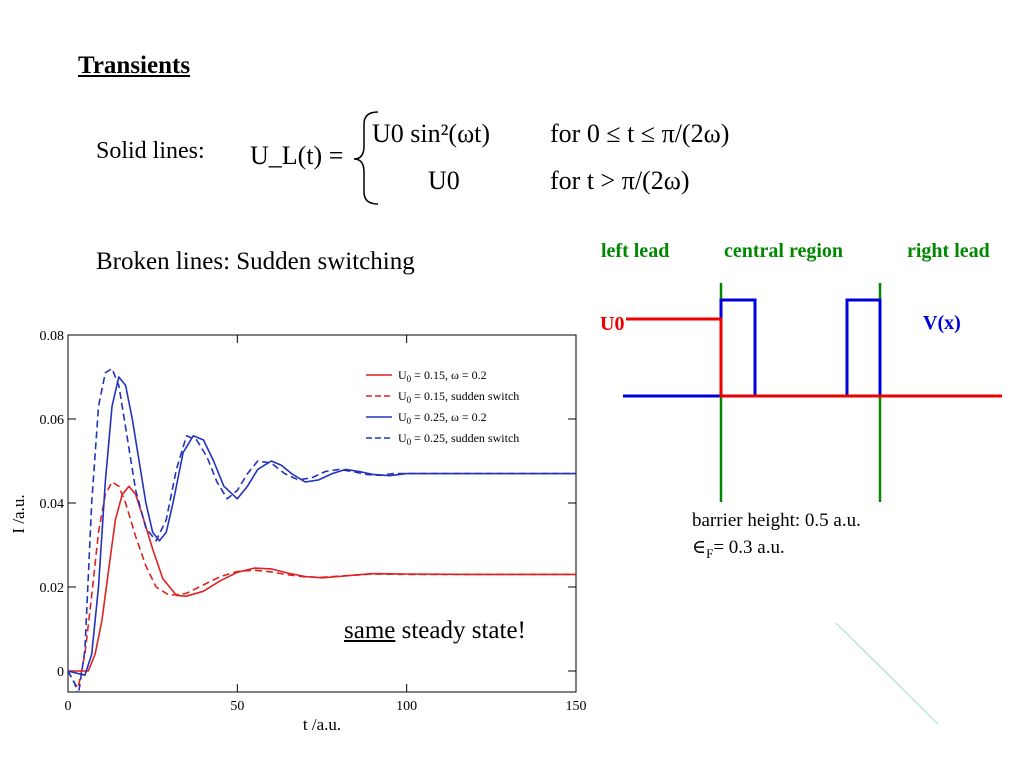  Describe the element at coordinates (52, 336) in the screenshot. I see `y-tick-label: 0.08` at that location.